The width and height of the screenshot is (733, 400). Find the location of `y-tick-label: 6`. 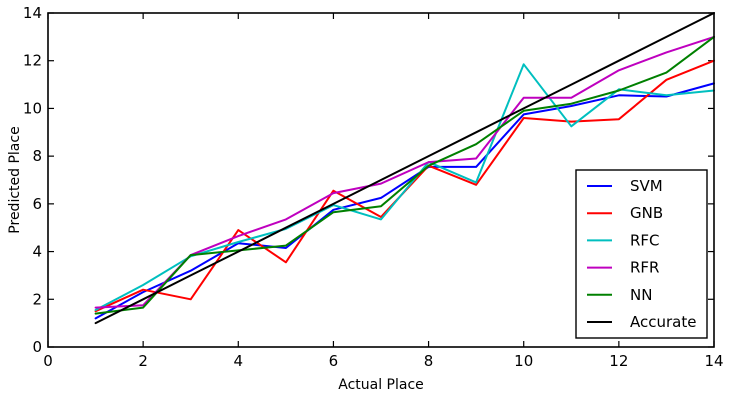

y-tick-label: 6 is located at coordinates (37, 204).